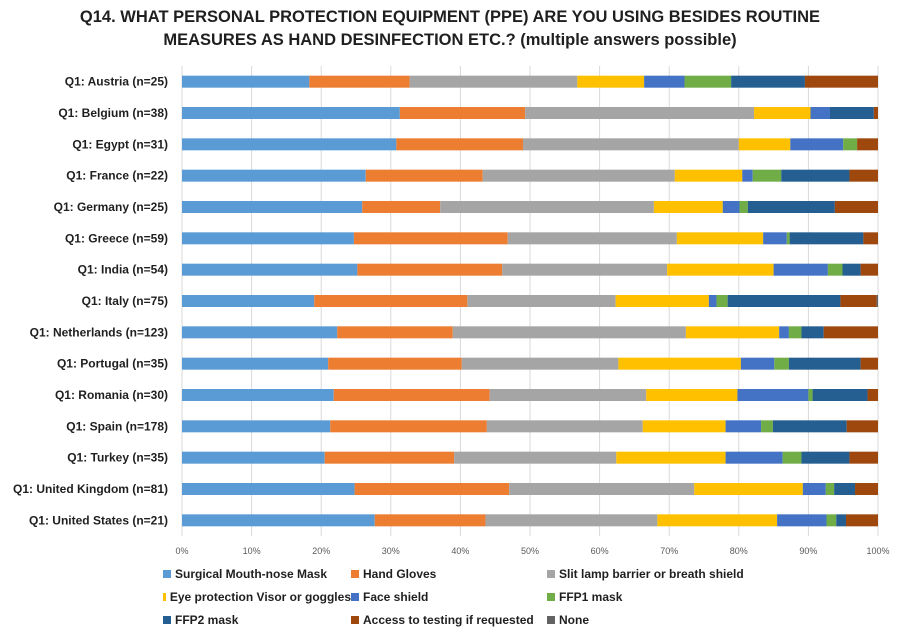 The image size is (900, 636). What do you see at coordinates (90, 489) in the screenshot?
I see `category-label: Q1: United Kingdom (n=81)` at bounding box center [90, 489].